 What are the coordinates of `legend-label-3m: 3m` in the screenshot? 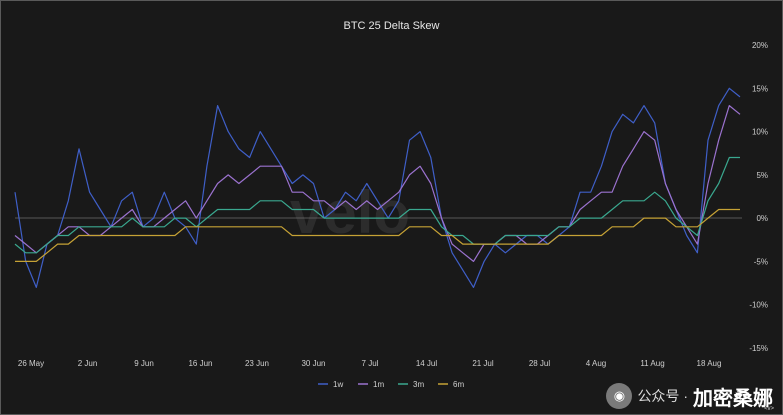 It's located at (418, 384).